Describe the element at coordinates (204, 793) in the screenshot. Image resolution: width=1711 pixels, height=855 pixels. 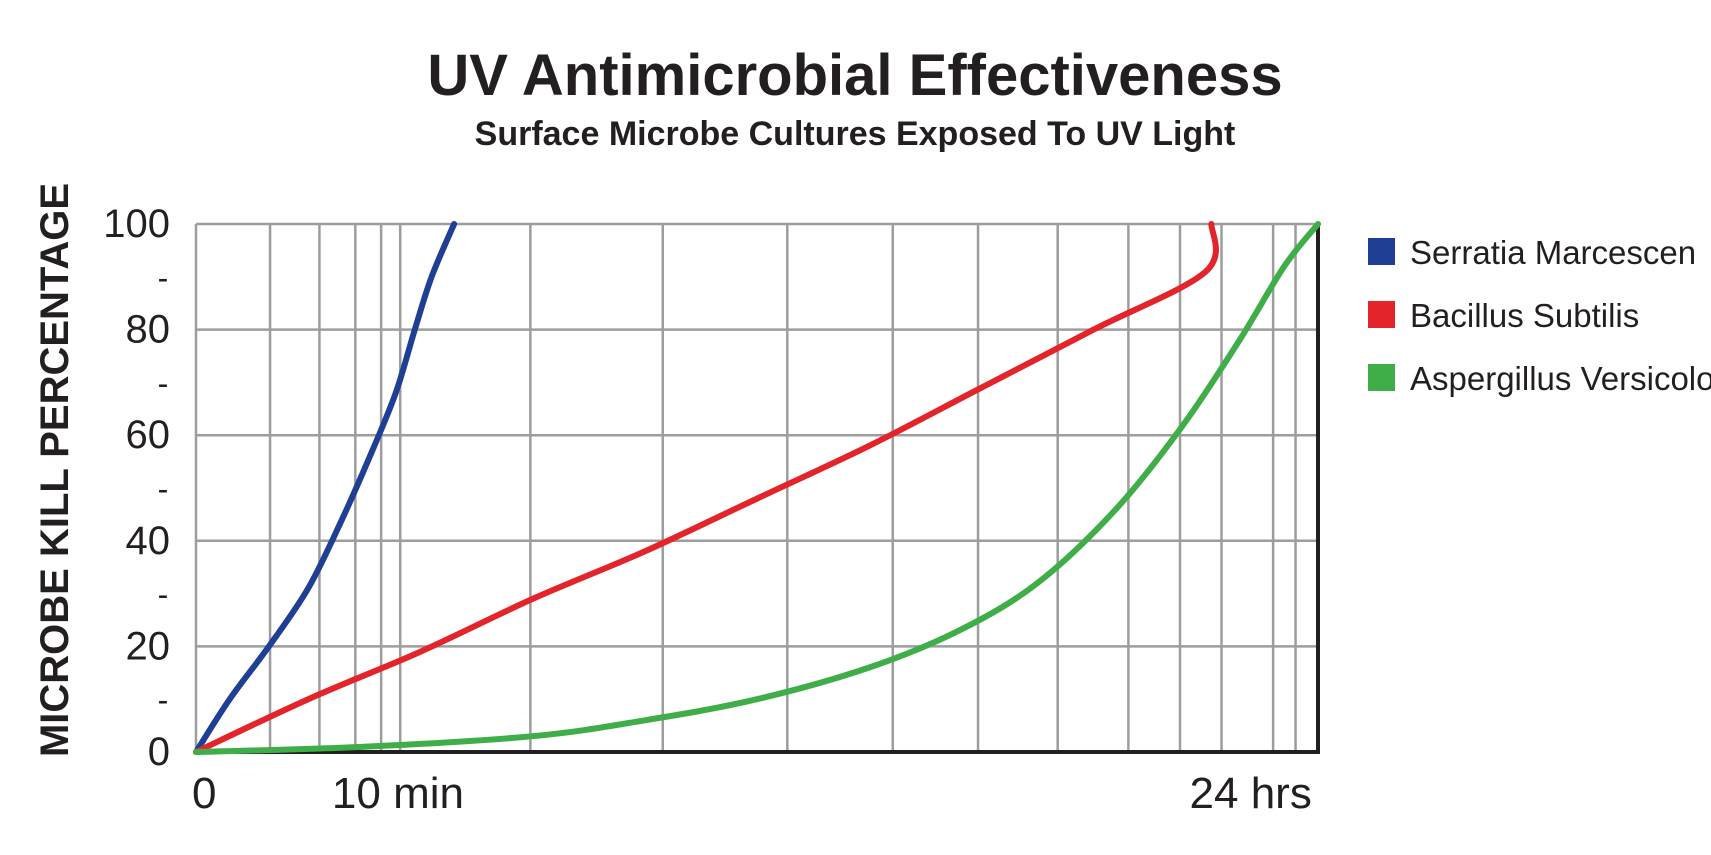
I see `x-tick-label: 0` at that location.